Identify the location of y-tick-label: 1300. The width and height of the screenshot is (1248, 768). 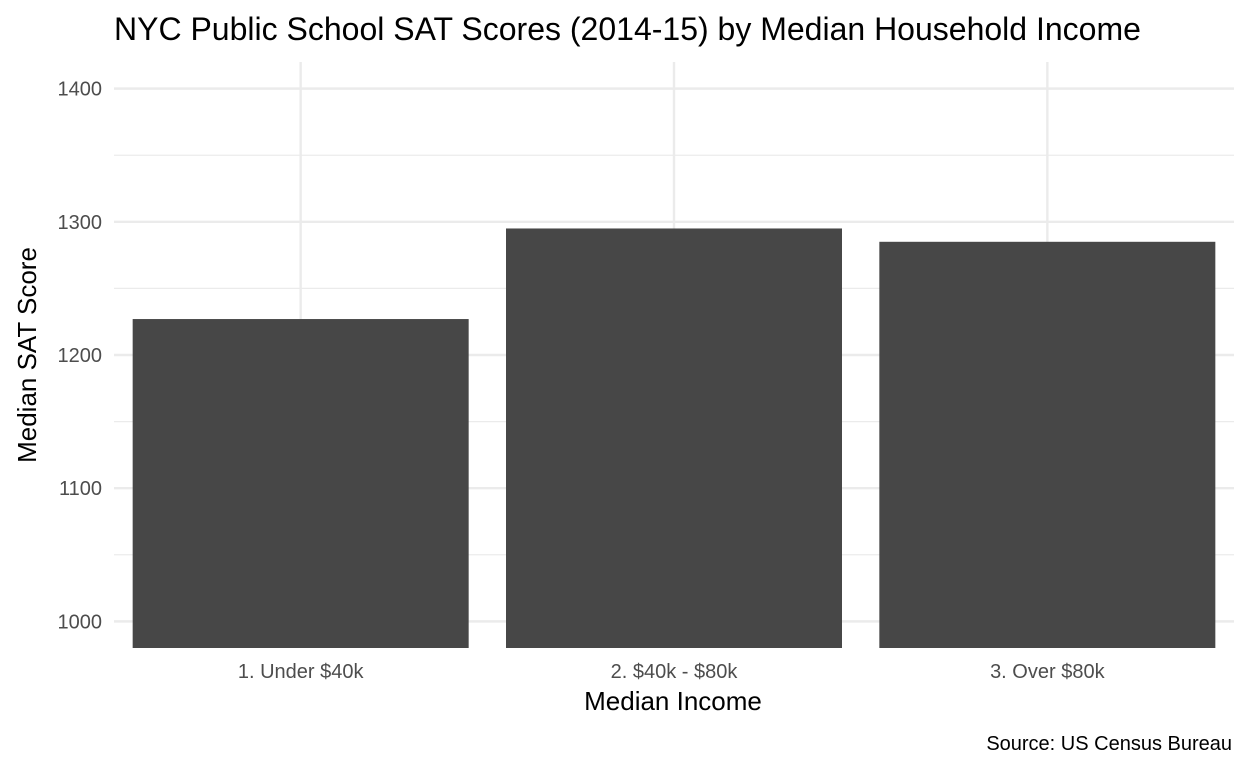
(80, 223).